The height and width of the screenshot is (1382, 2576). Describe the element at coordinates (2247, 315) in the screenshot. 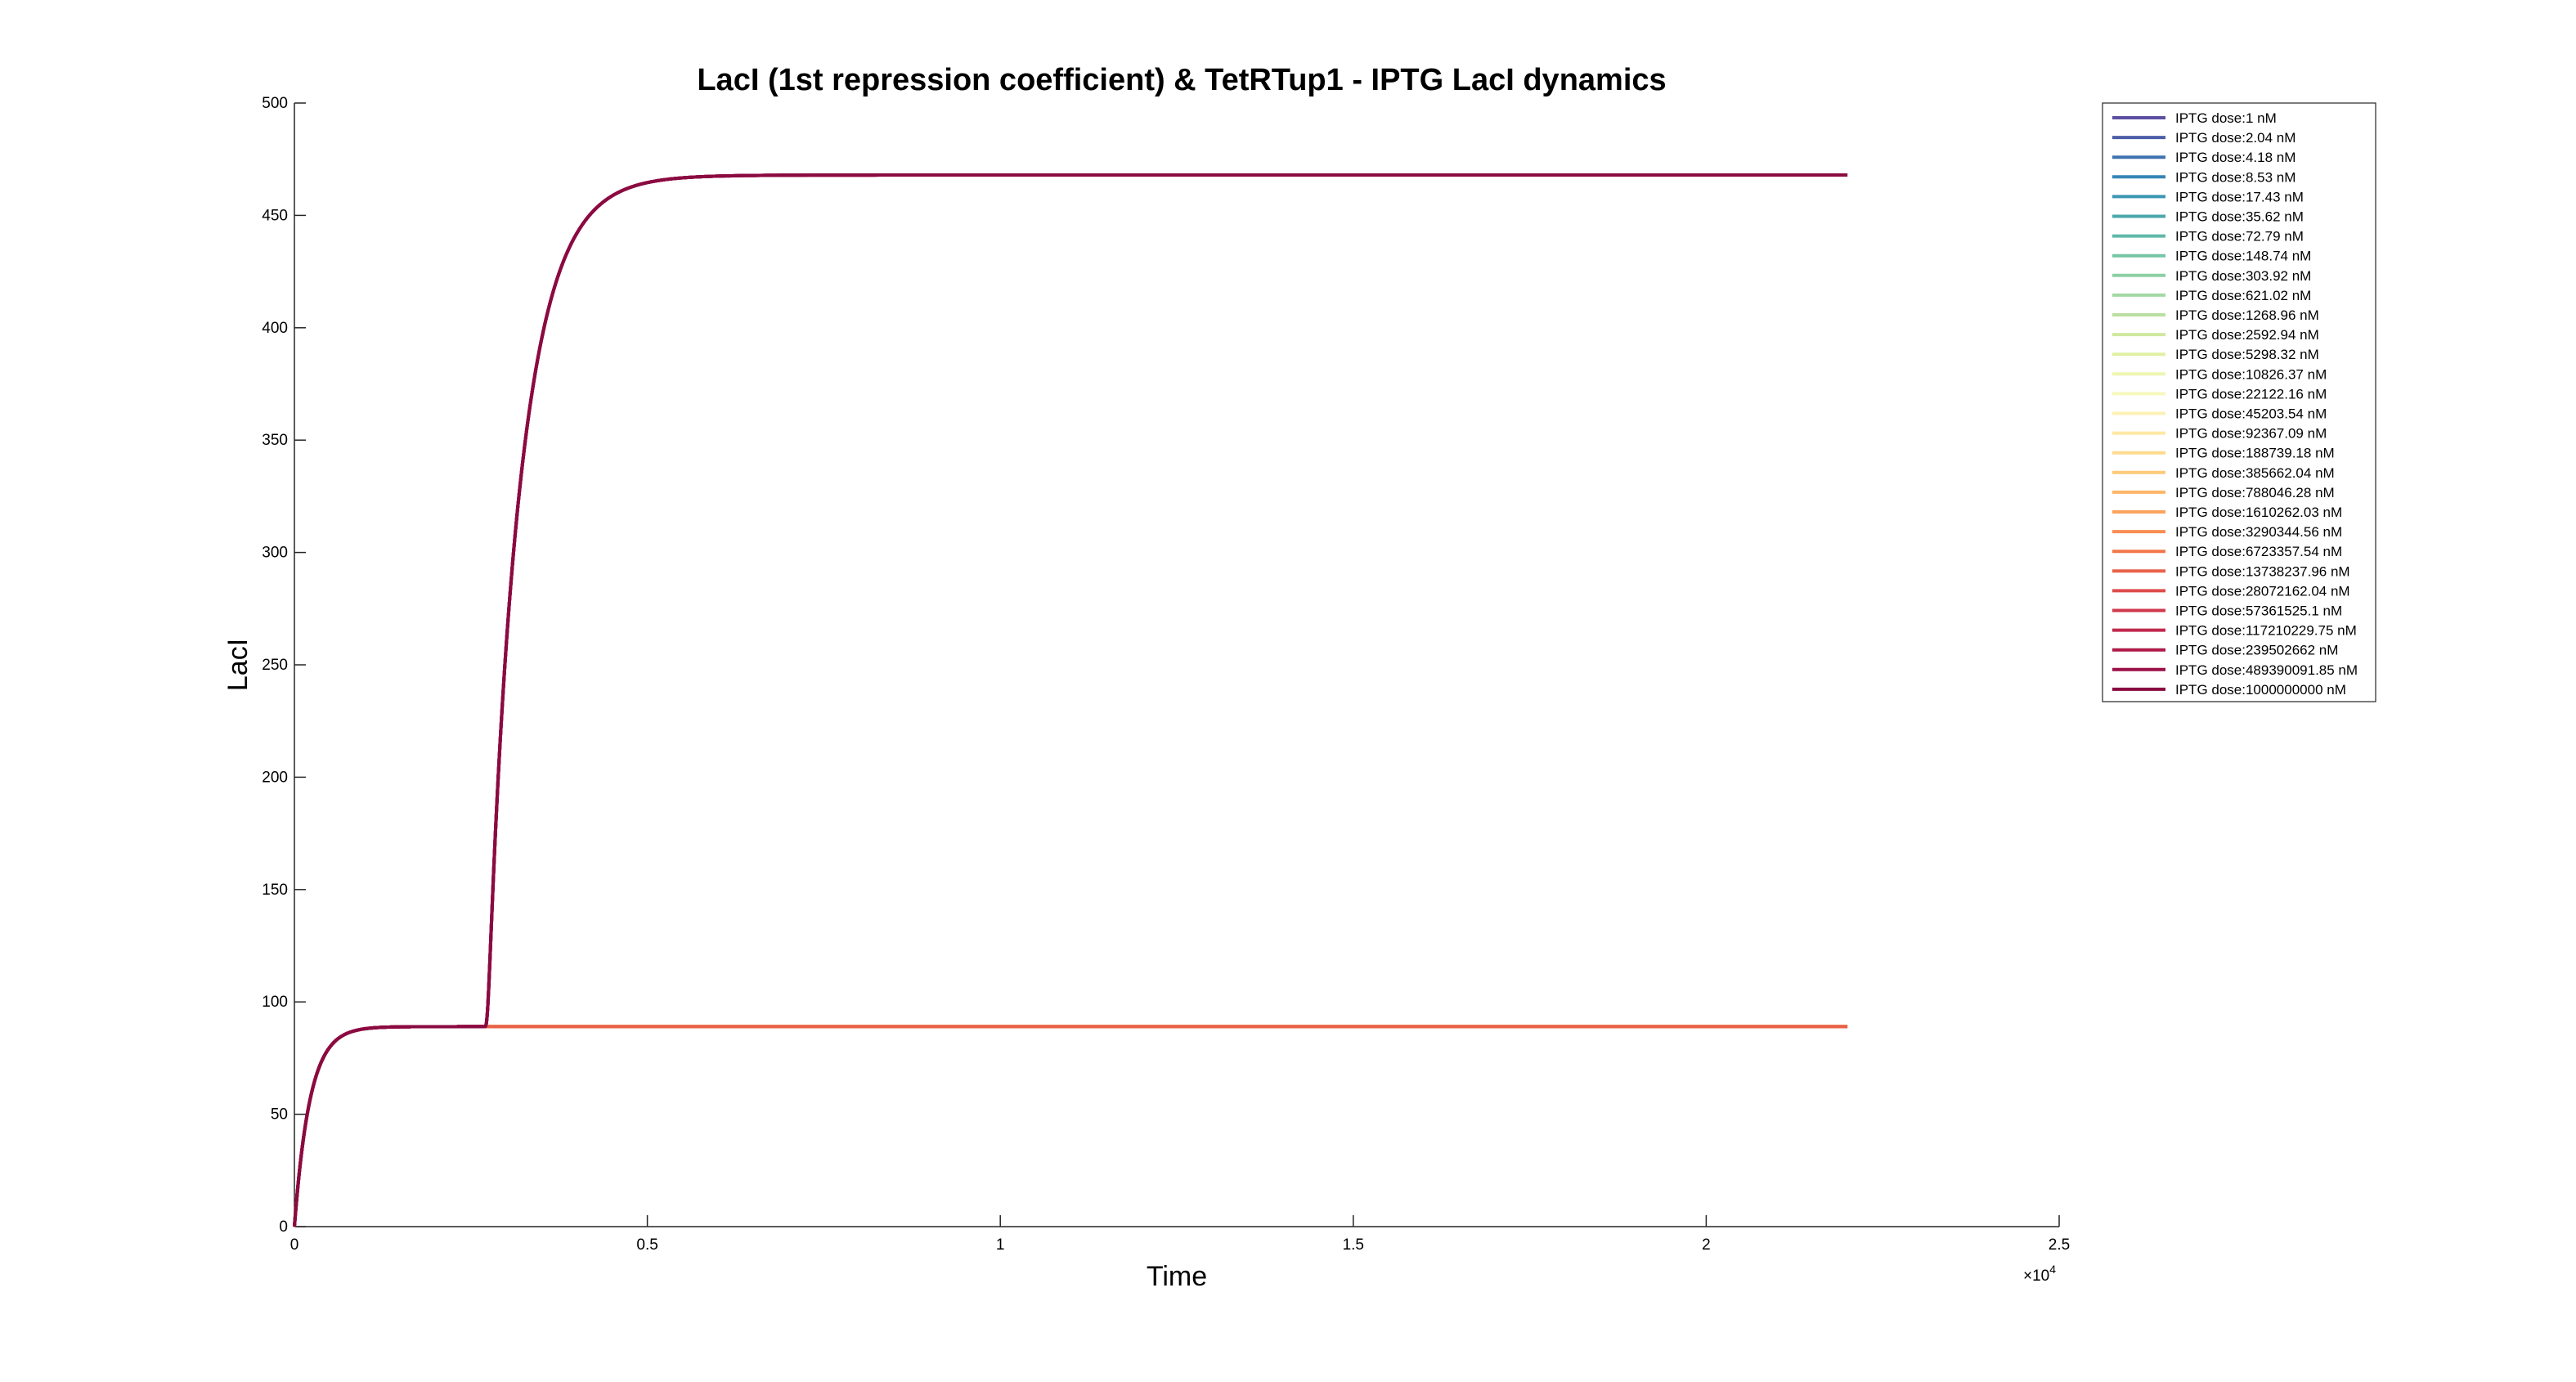

I see `legend-entry-label: IPTG dose:1268.96 nM` at that location.